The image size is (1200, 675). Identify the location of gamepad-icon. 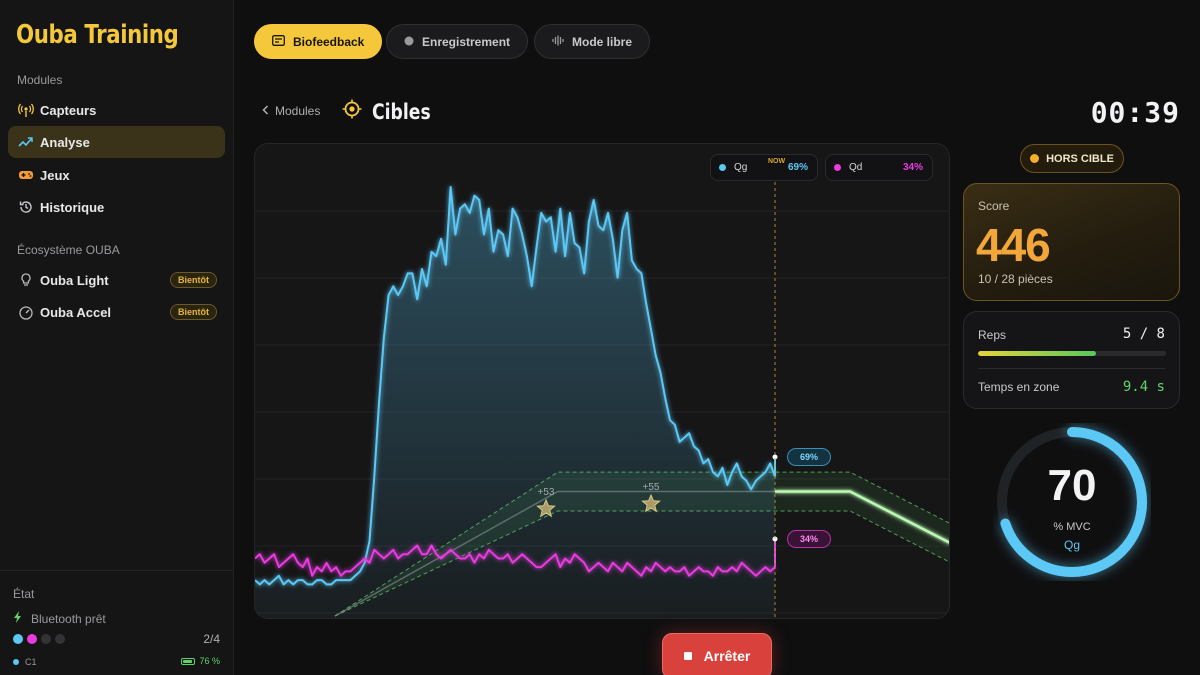
(26, 175).